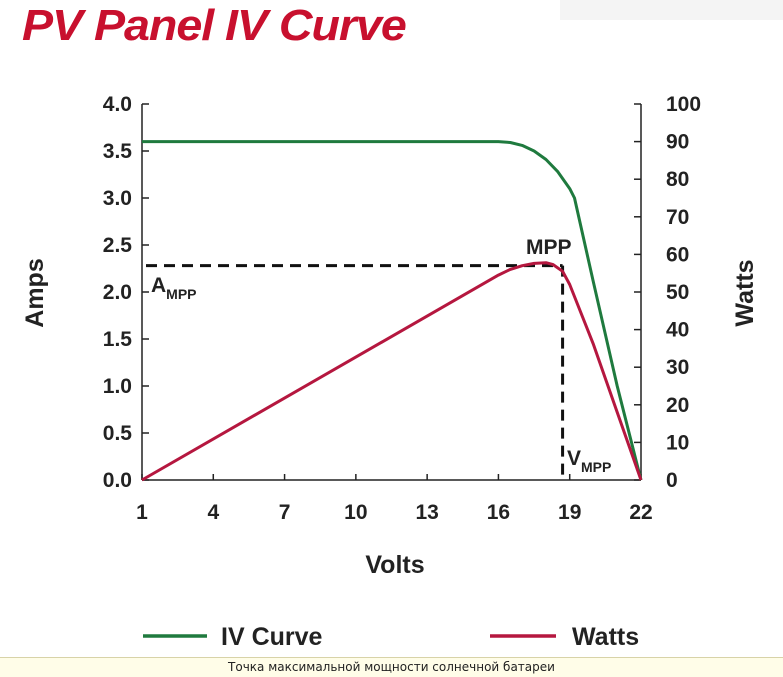 The image size is (783, 677). I want to click on y-tick-label: 1.5, so click(118, 339).